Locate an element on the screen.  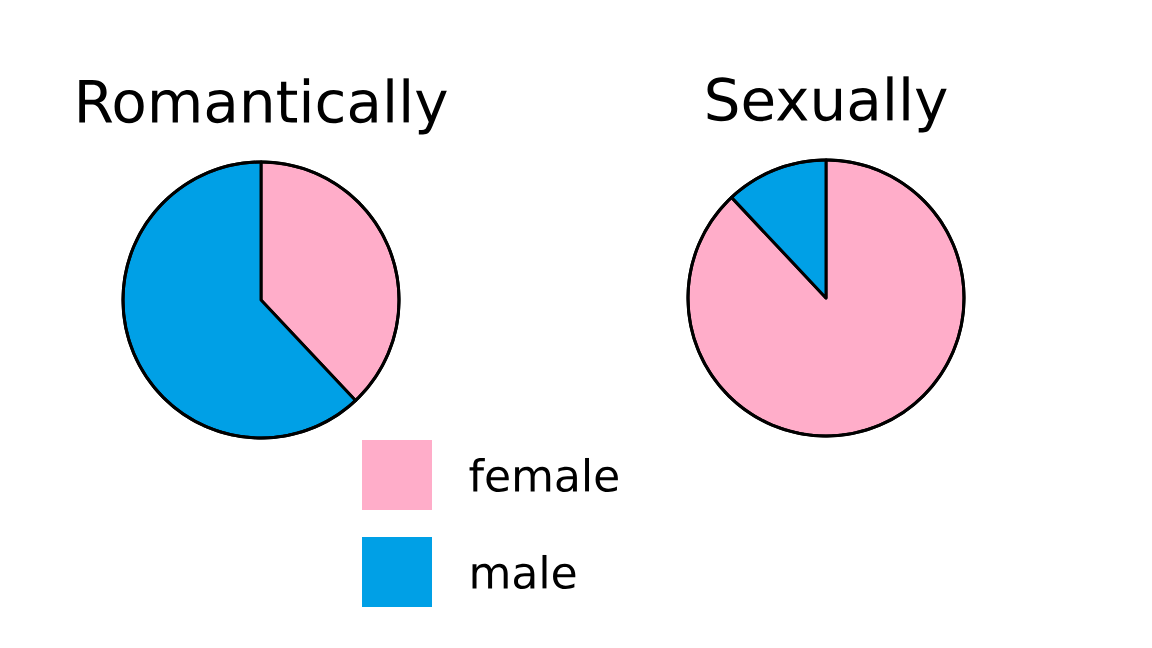
legend-label: female is located at coordinates (543, 475).